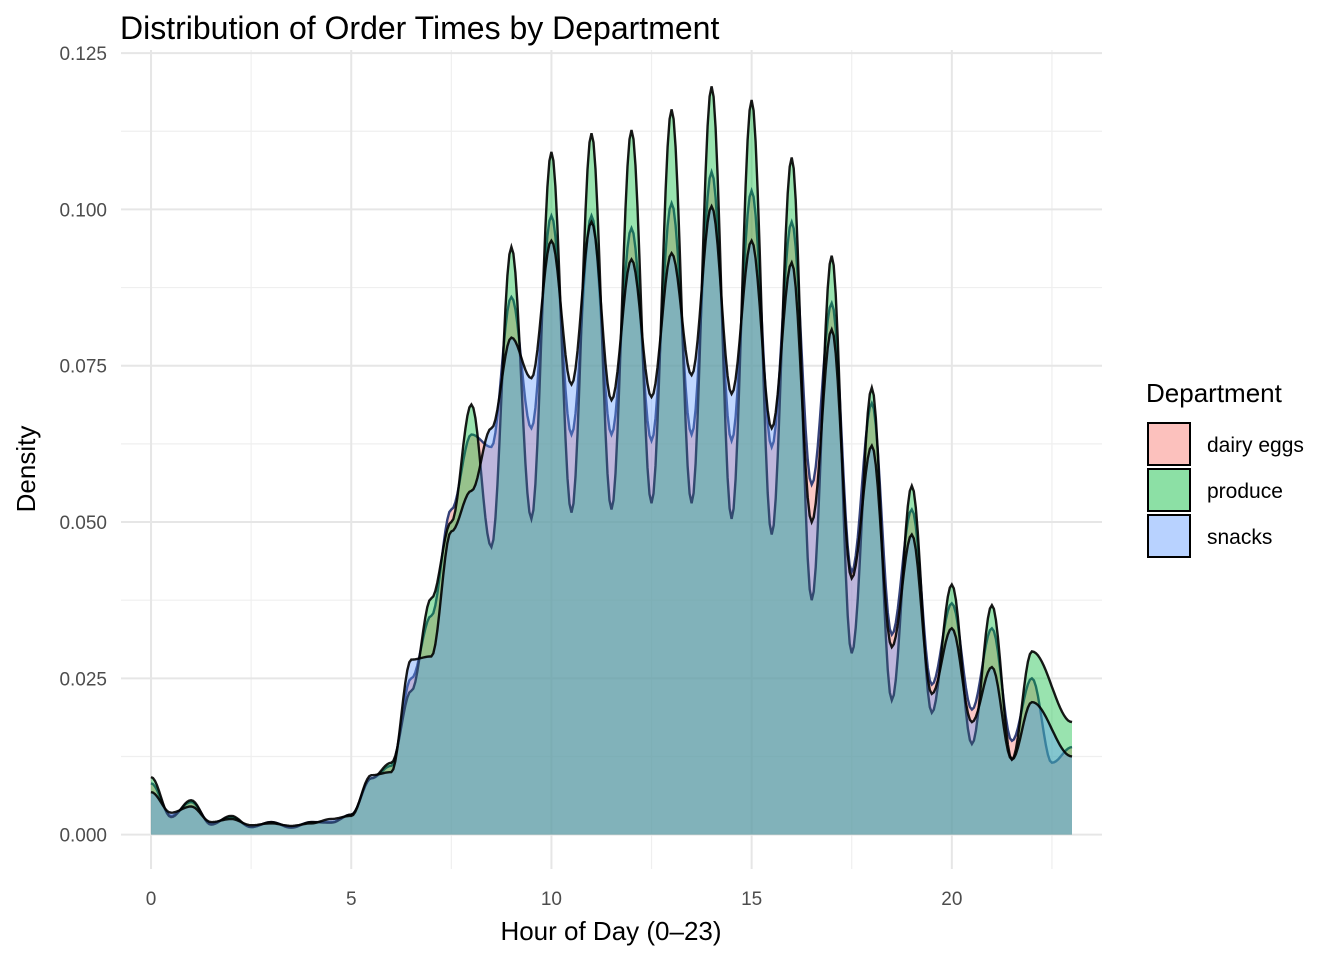  I want to click on y-tick-label: 0.025, so click(83, 679).